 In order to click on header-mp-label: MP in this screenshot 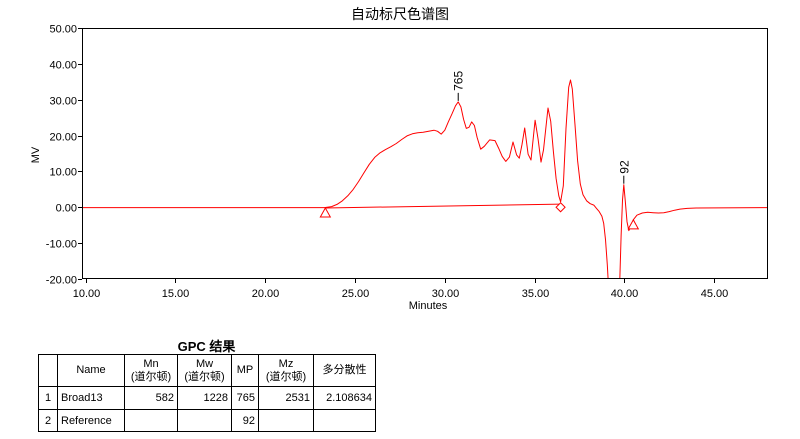, I will do `click(245, 370)`.